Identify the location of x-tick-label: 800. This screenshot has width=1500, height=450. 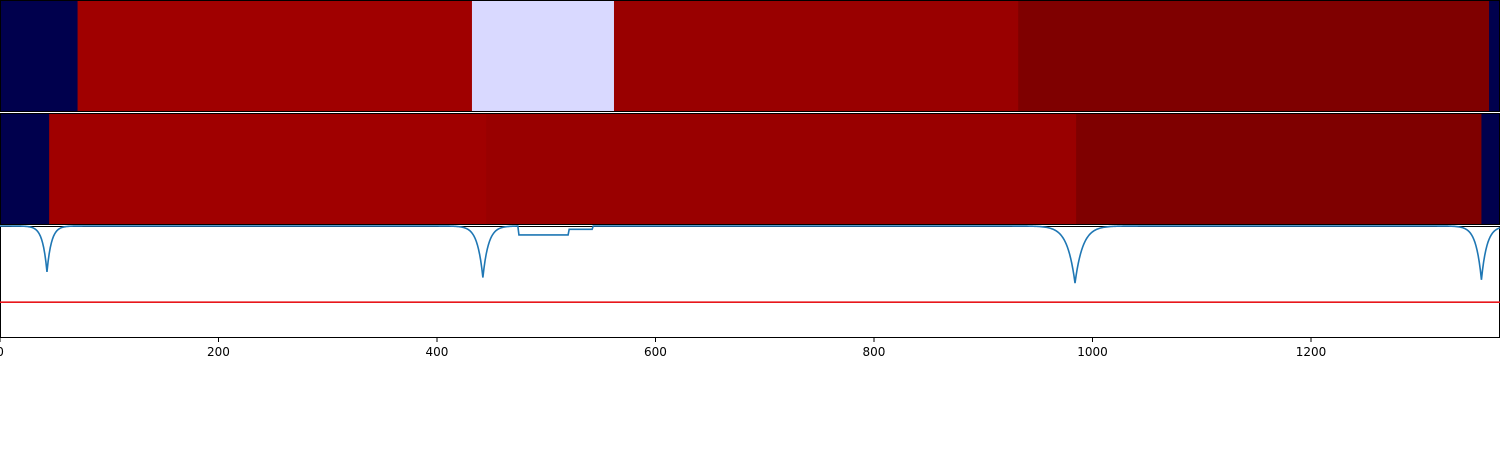
(874, 352).